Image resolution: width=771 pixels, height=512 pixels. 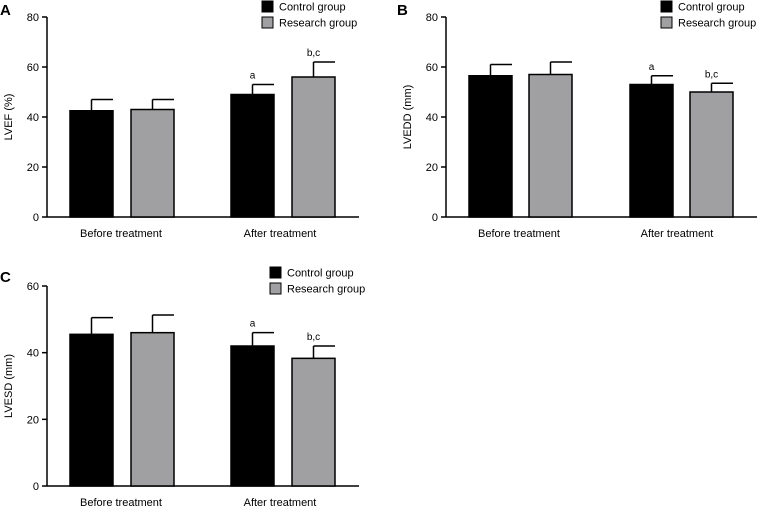 What do you see at coordinates (9, 386) in the screenshot?
I see `y-axis-label: LVESD (mm)` at bounding box center [9, 386].